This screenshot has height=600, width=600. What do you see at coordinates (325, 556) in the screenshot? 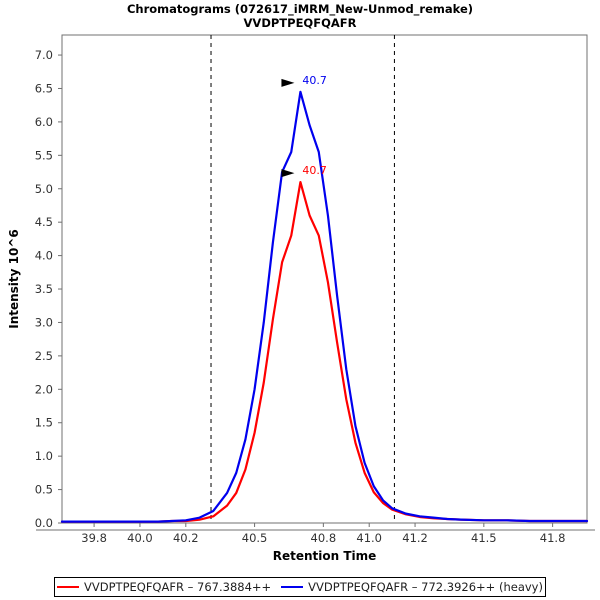
I see `x-axis-title: Retention Time` at bounding box center [325, 556].